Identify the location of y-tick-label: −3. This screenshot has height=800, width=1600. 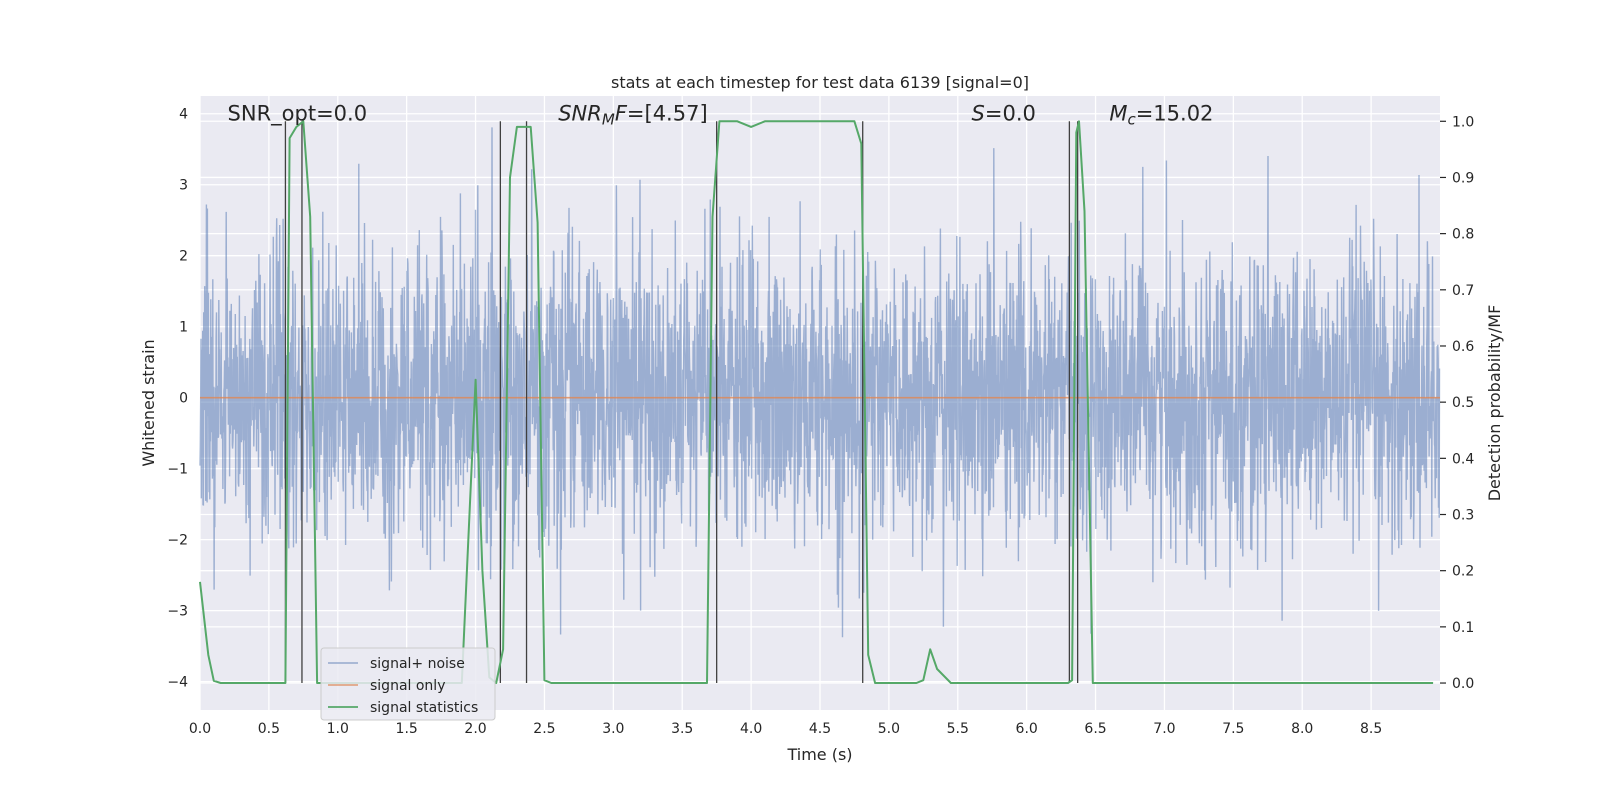
(177, 612).